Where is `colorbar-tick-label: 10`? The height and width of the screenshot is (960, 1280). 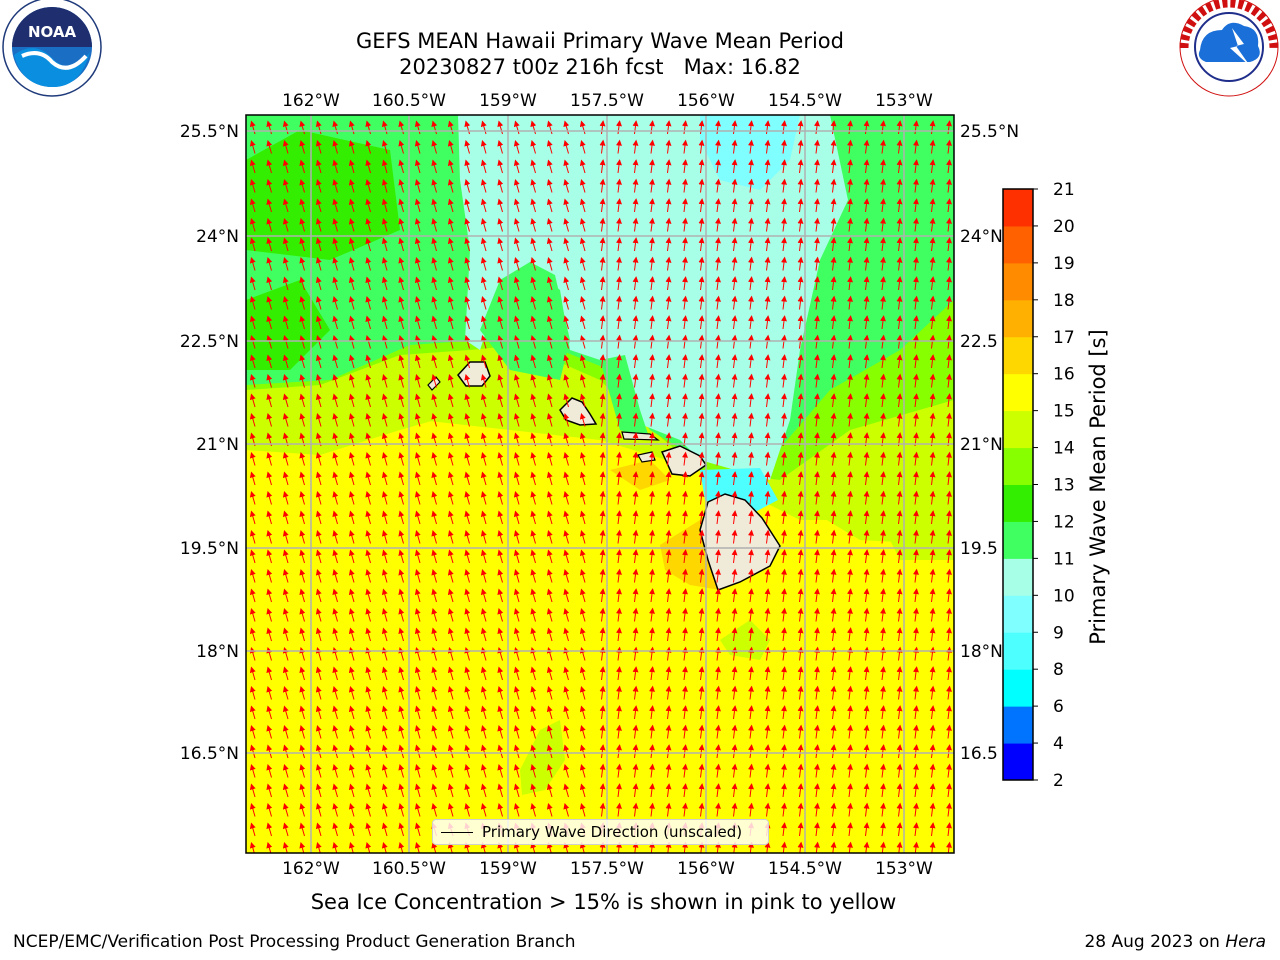
colorbar-tick-label: 10 is located at coordinates (1064, 596).